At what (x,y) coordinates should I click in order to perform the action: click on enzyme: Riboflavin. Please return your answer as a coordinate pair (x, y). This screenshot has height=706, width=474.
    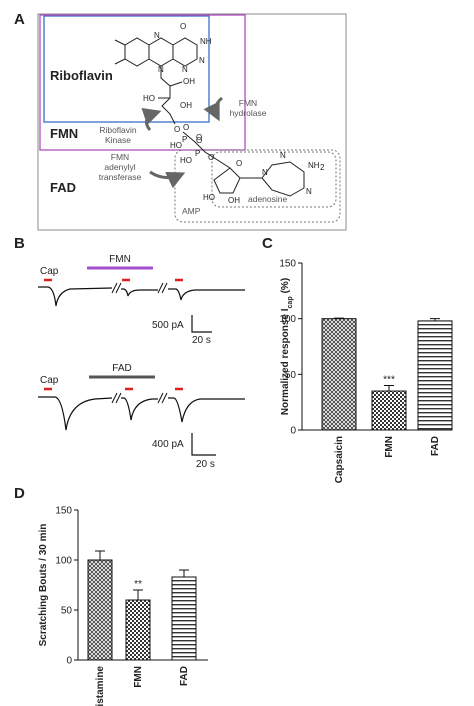
    Looking at the image, I should click on (118, 130).